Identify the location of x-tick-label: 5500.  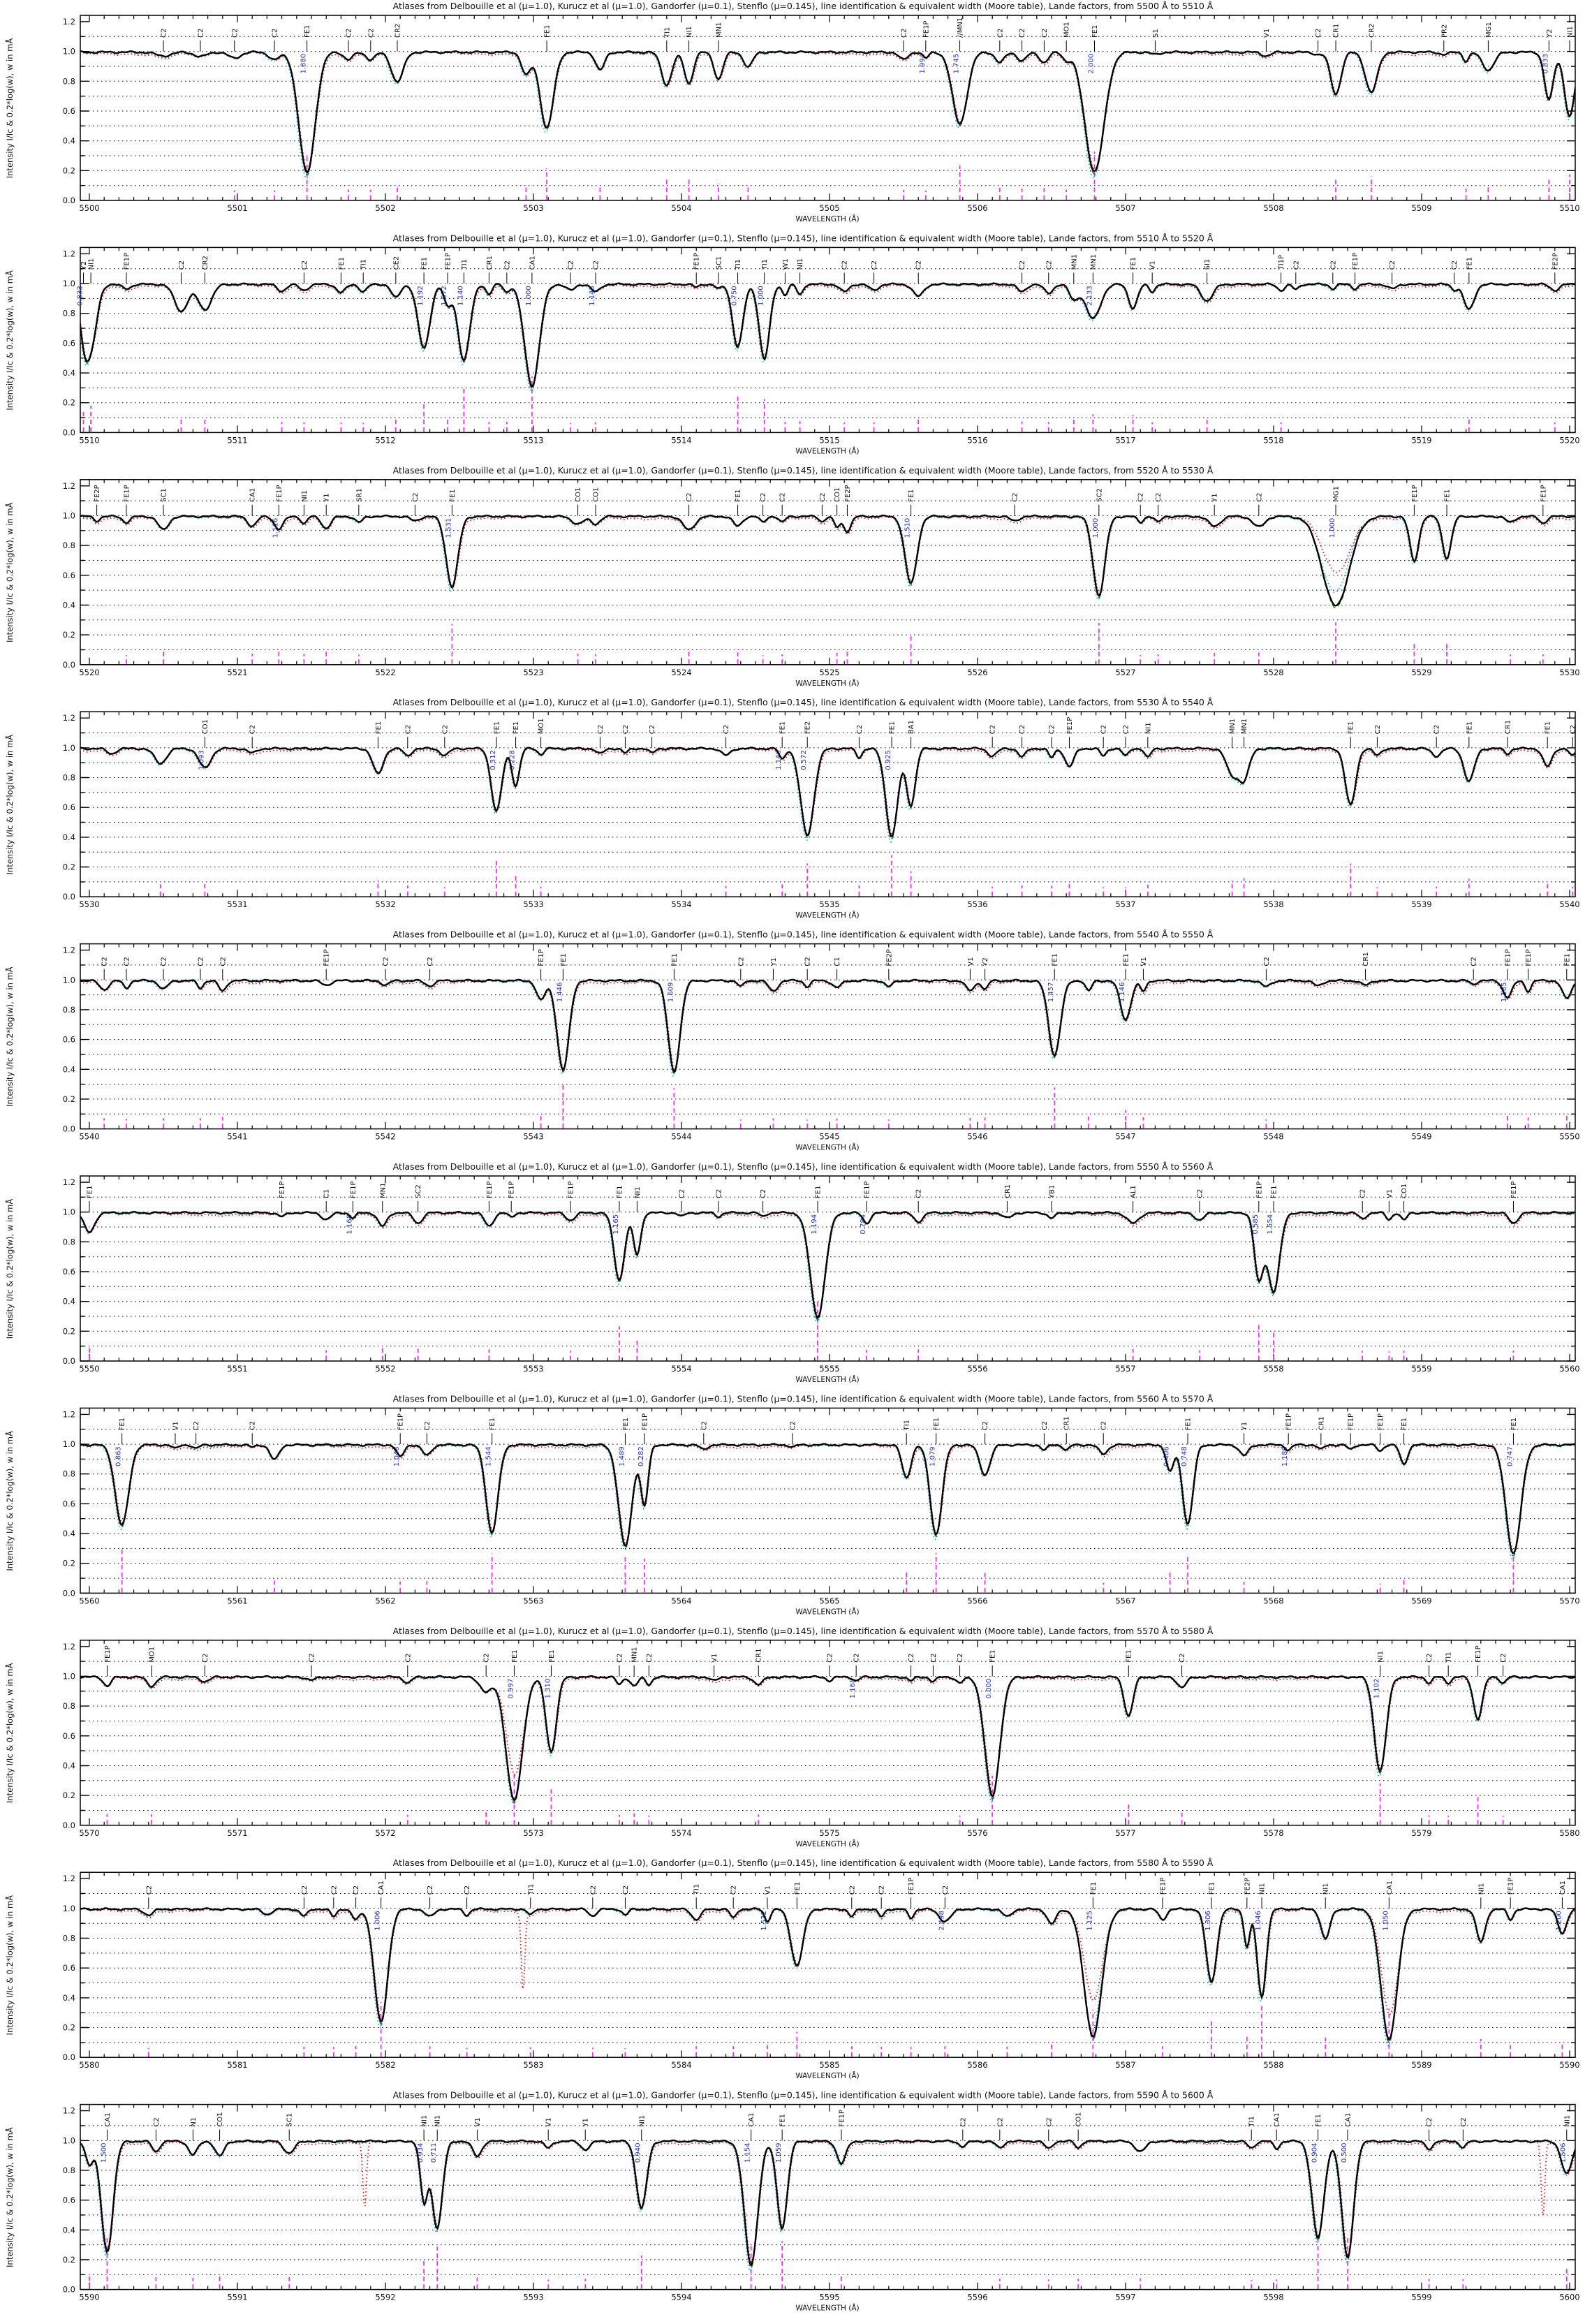
(89, 208).